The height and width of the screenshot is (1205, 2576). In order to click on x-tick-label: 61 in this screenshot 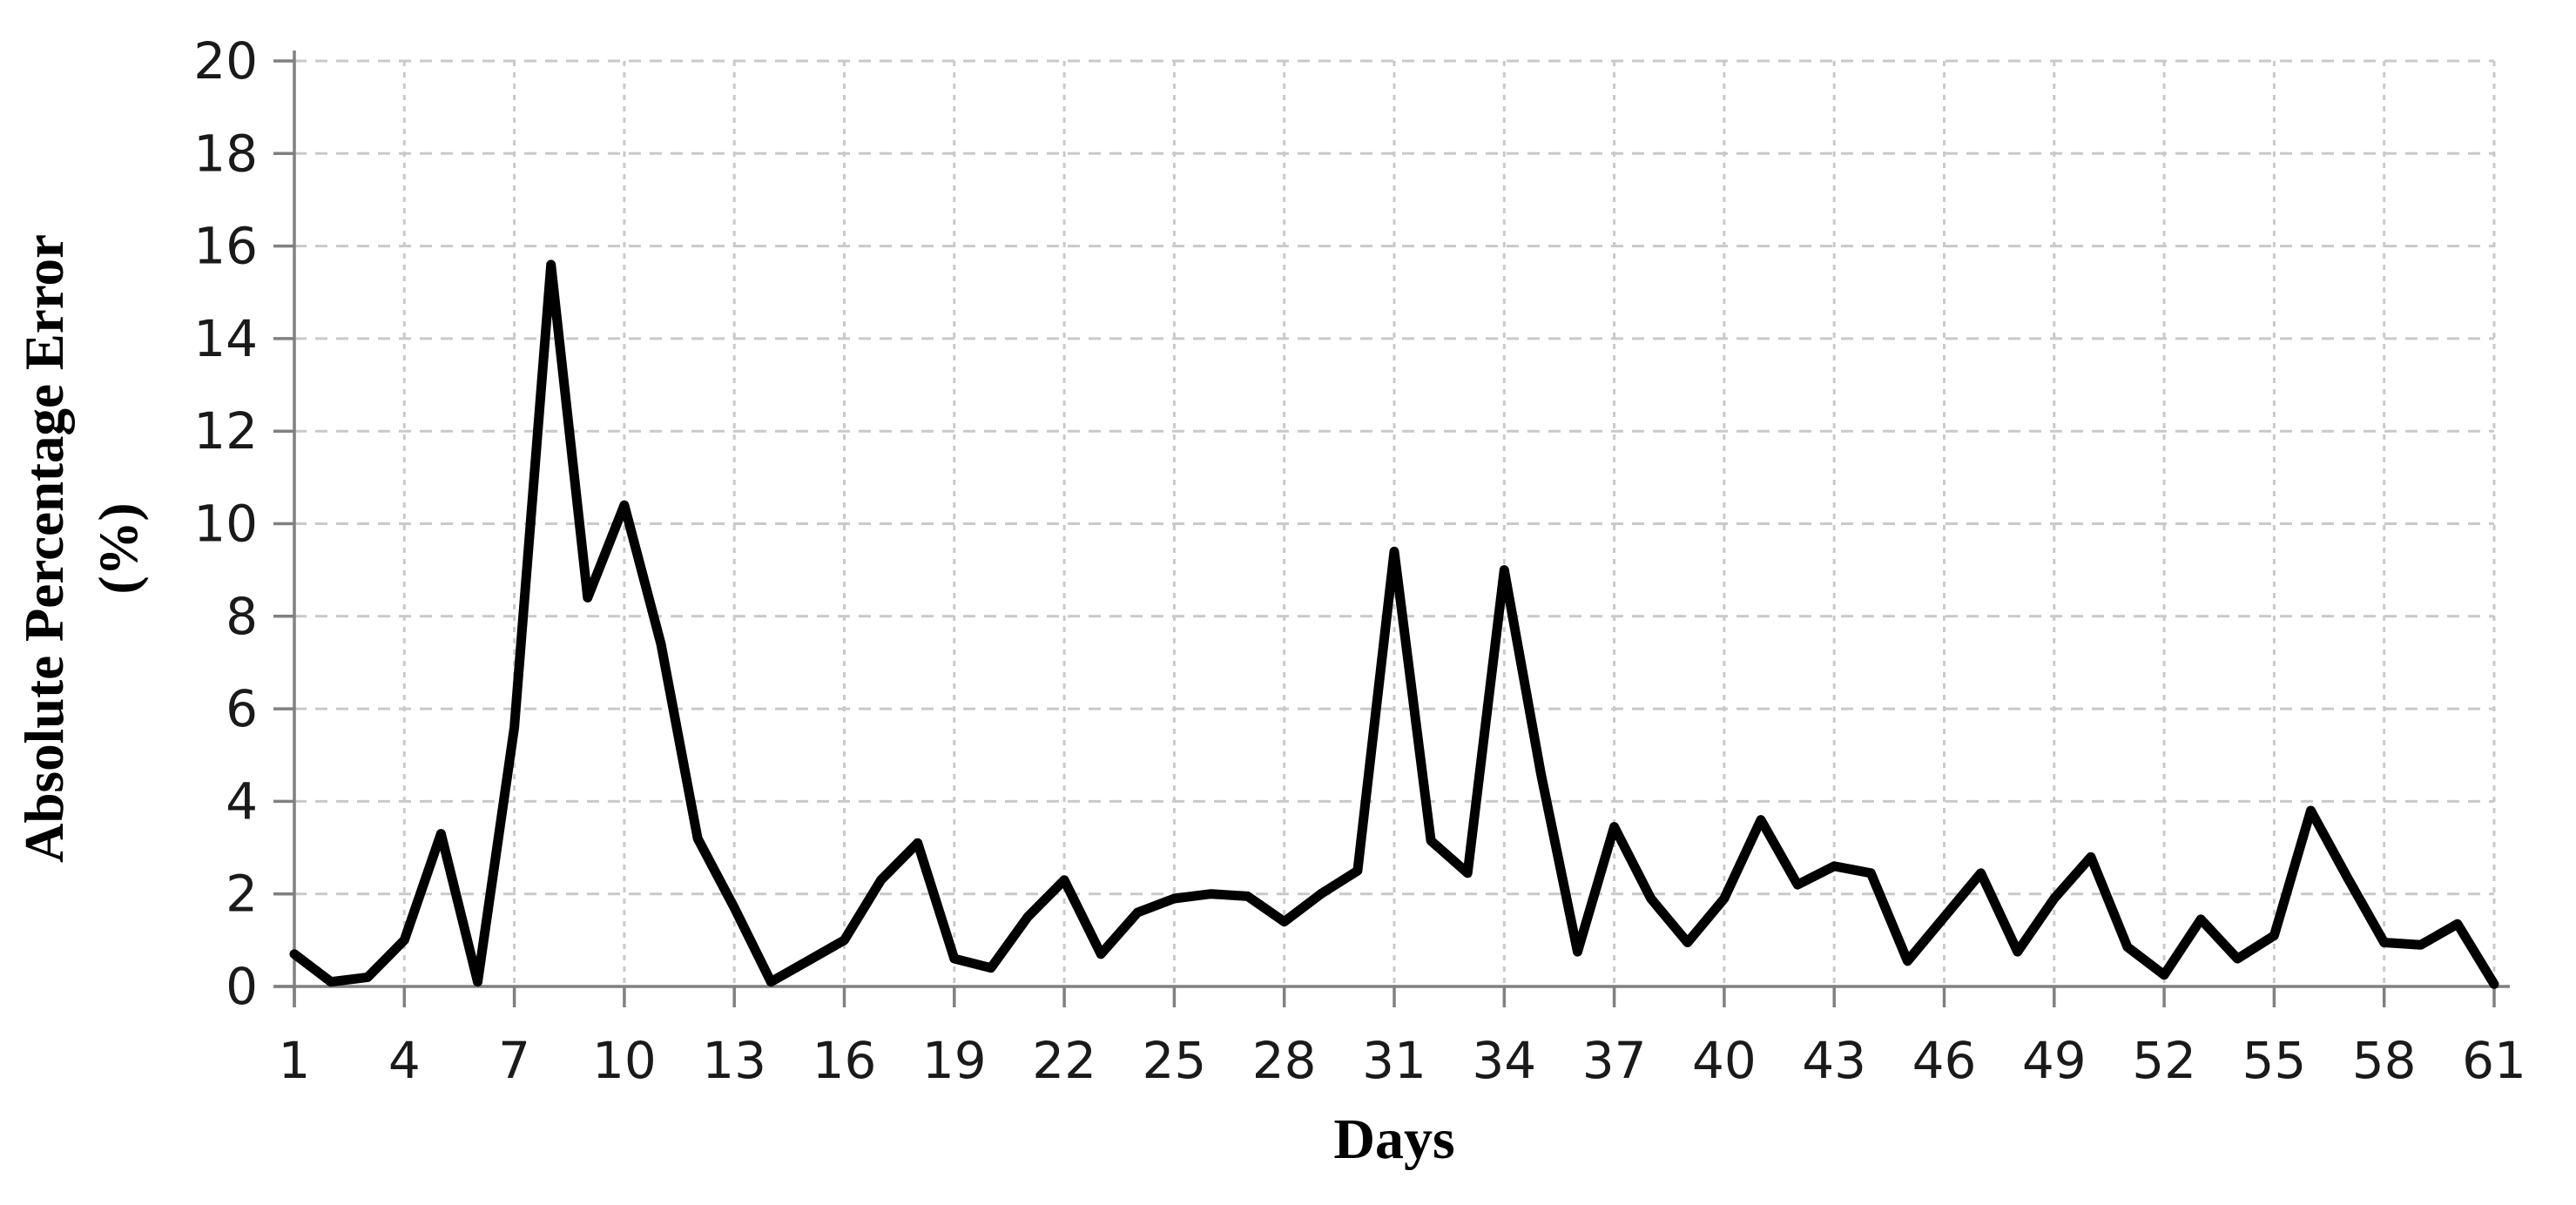, I will do `click(2494, 1060)`.